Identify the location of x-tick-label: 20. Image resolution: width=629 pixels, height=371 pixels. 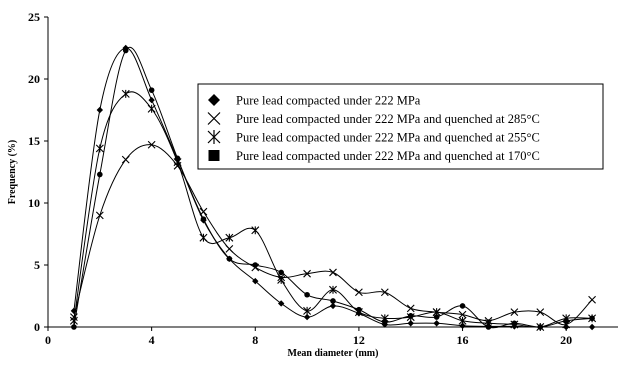
(566, 340).